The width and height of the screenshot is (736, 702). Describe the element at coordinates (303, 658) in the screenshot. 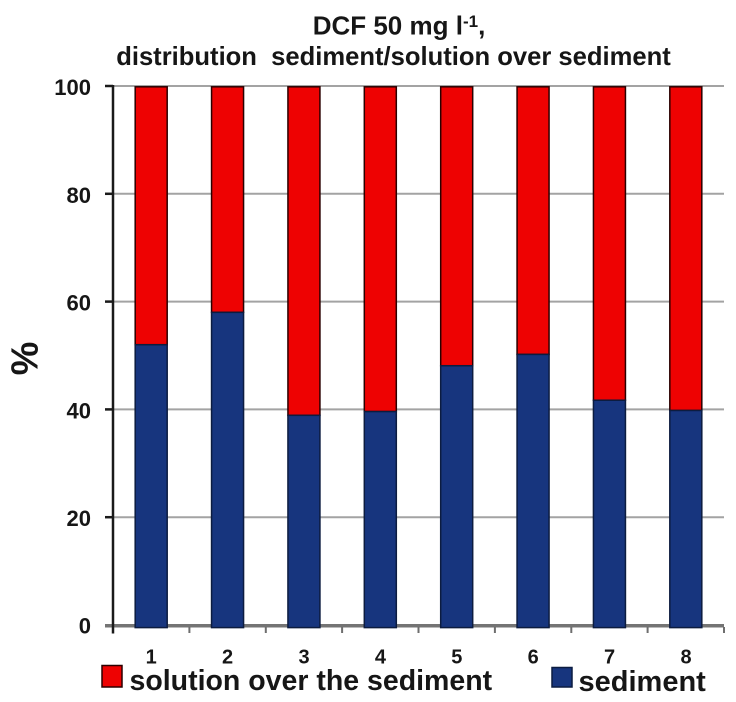

I see `svg-text: 3` at that location.